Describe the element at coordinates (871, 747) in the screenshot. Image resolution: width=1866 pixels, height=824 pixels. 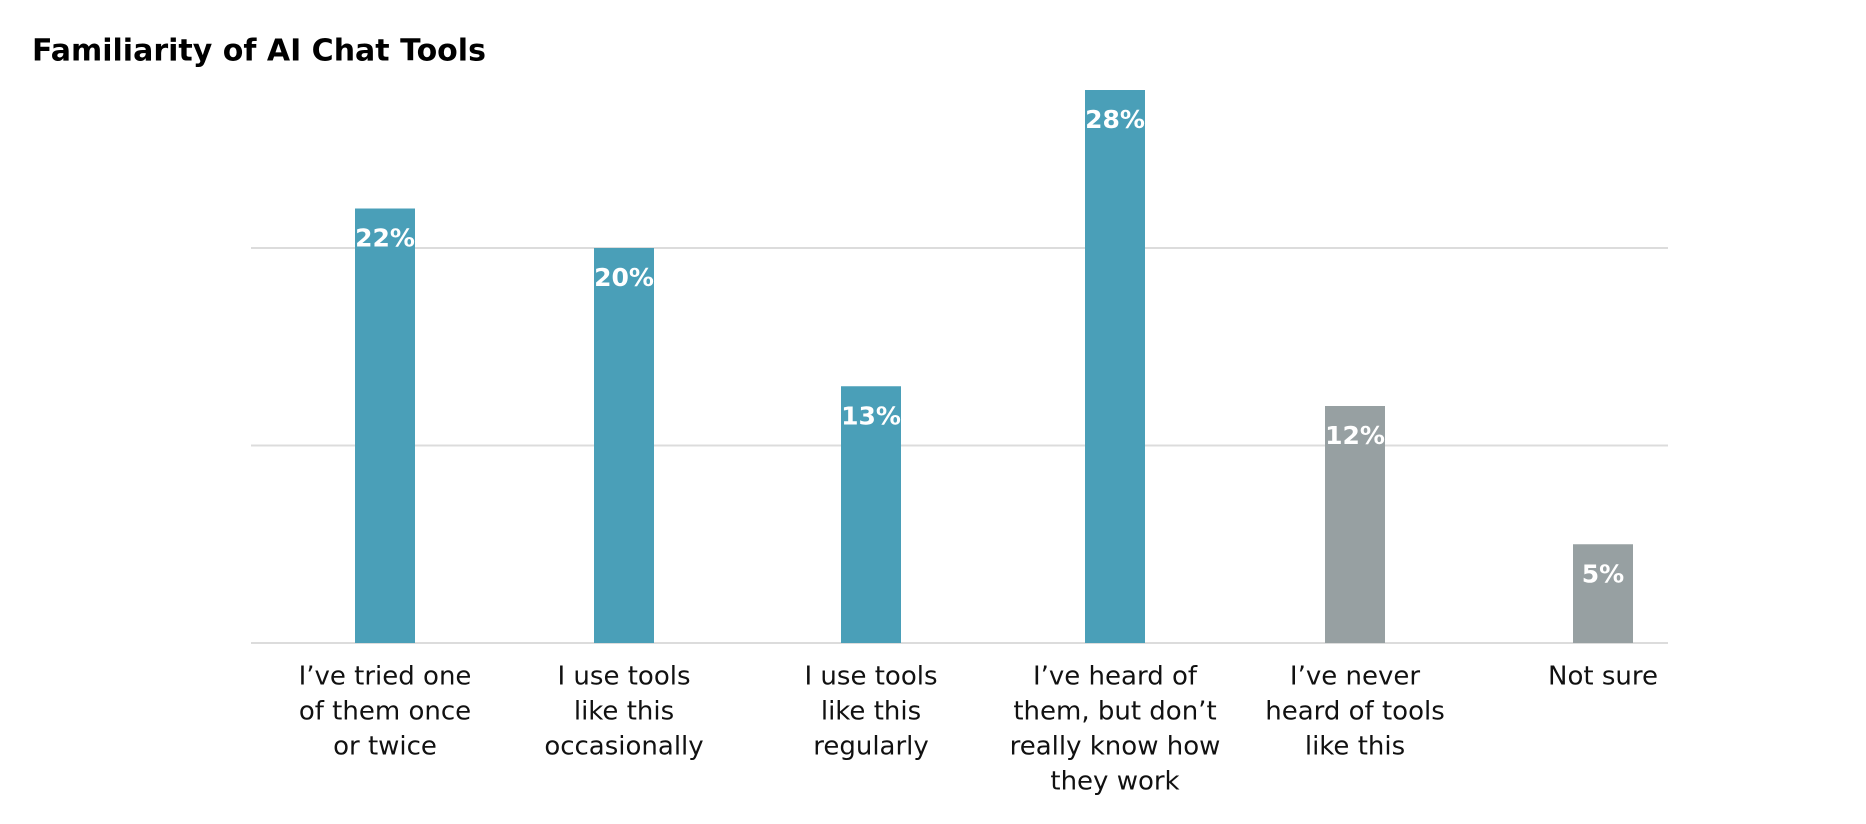
I see `x-tick-label: regularly` at that location.